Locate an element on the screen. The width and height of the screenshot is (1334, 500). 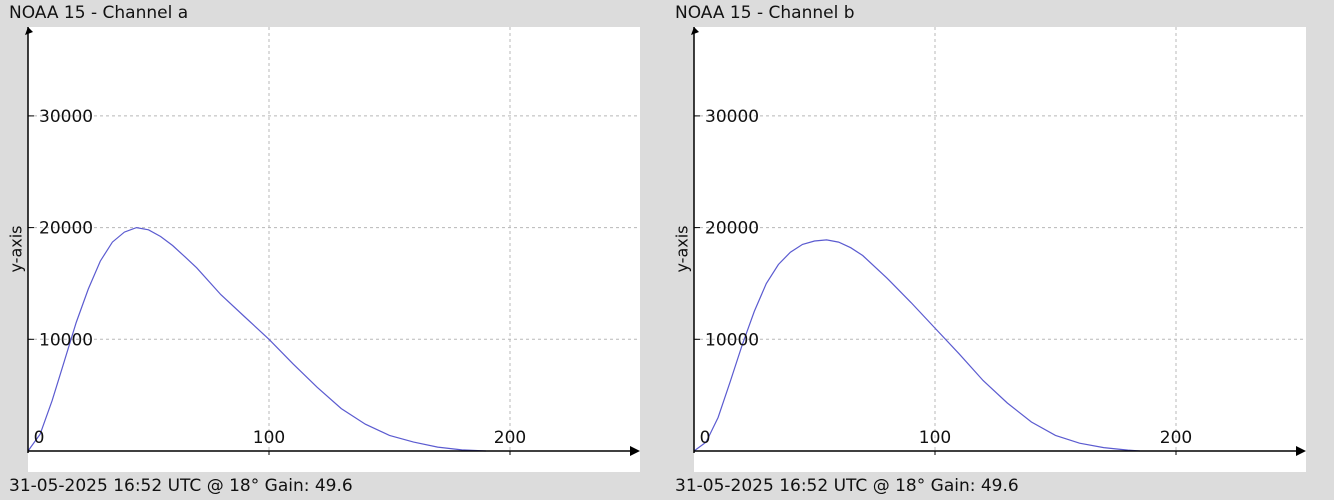
chart-title: NOAA 15 - Channel a is located at coordinates (99, 13).